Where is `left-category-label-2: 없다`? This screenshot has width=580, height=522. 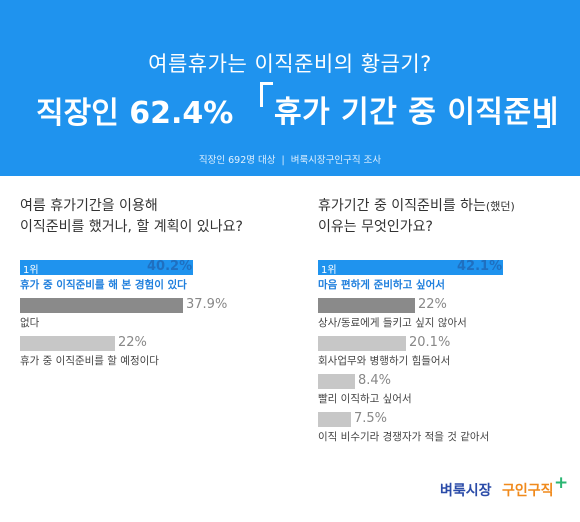 left-category-label-2: 없다 is located at coordinates (30, 323).